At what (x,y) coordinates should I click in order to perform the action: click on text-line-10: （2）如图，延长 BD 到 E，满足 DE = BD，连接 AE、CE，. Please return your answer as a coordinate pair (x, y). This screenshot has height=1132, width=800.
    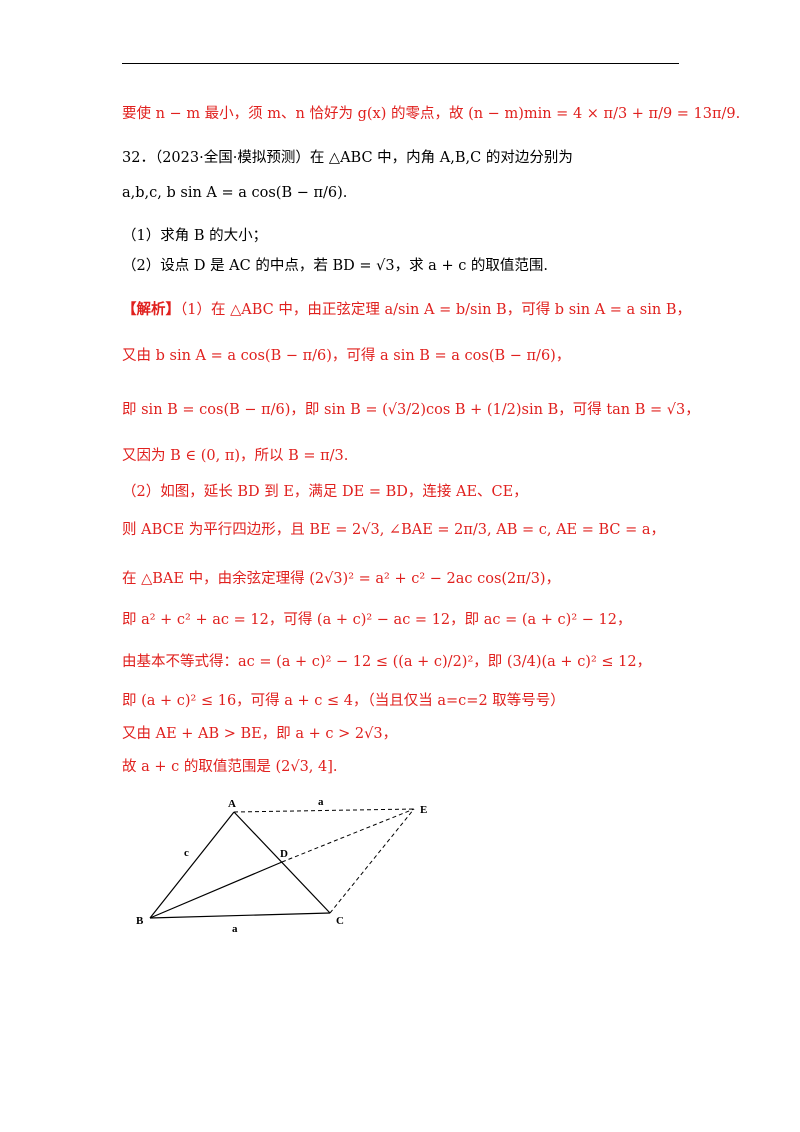
    Looking at the image, I should click on (325, 492).